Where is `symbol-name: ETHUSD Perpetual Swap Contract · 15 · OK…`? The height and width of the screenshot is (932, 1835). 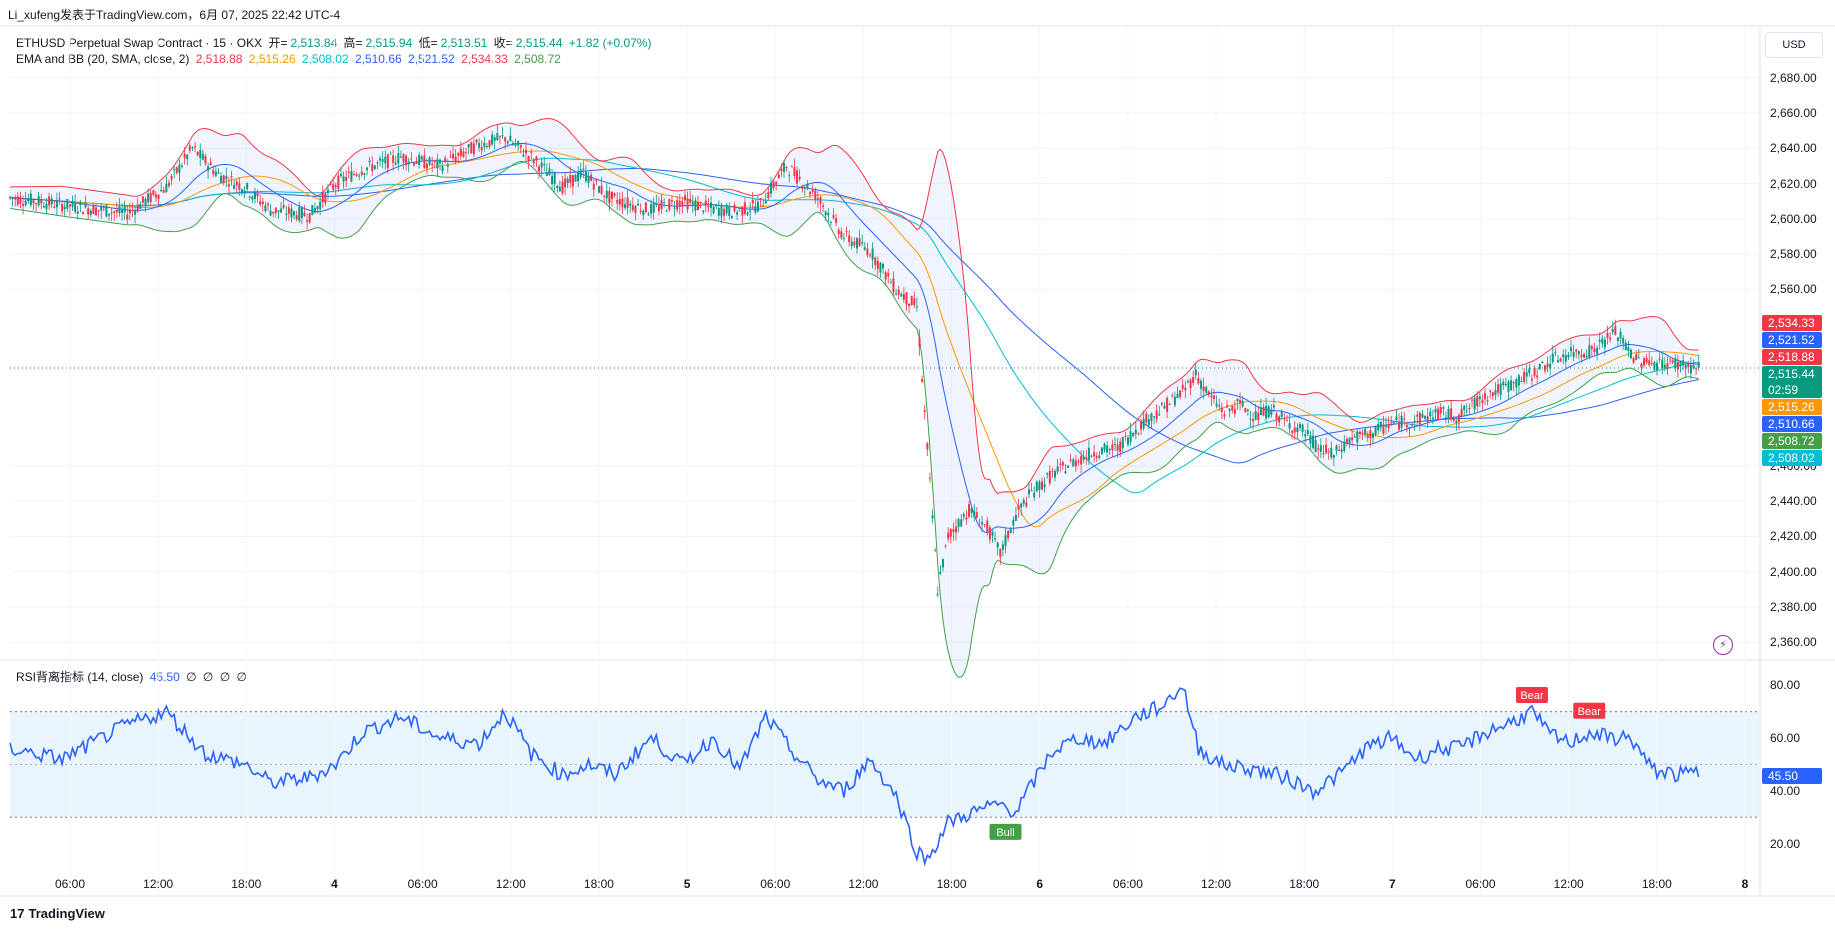 symbol-name: ETHUSD Perpetual Swap Contract · 15 · OK… is located at coordinates (139, 43).